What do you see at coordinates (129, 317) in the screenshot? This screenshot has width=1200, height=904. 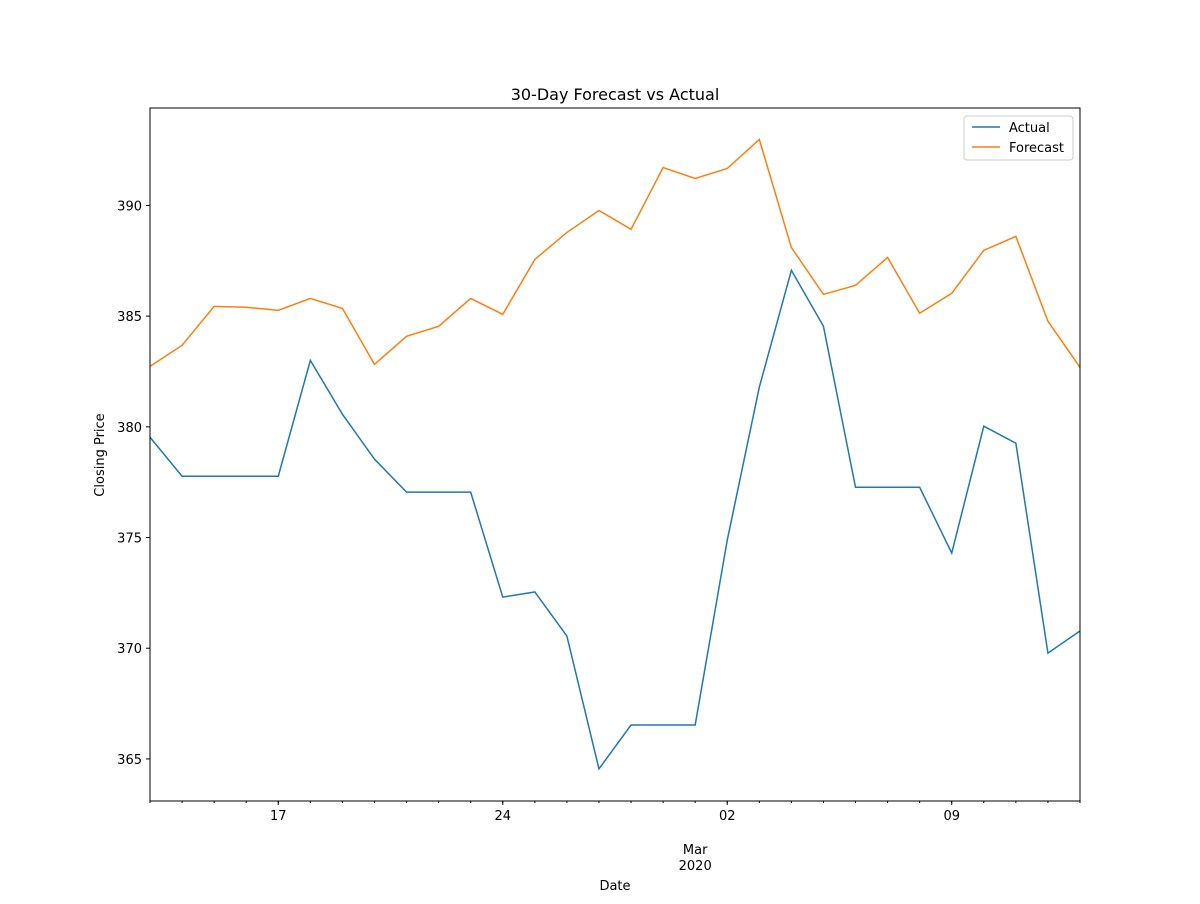 I see `y-tick-label: 385` at bounding box center [129, 317].